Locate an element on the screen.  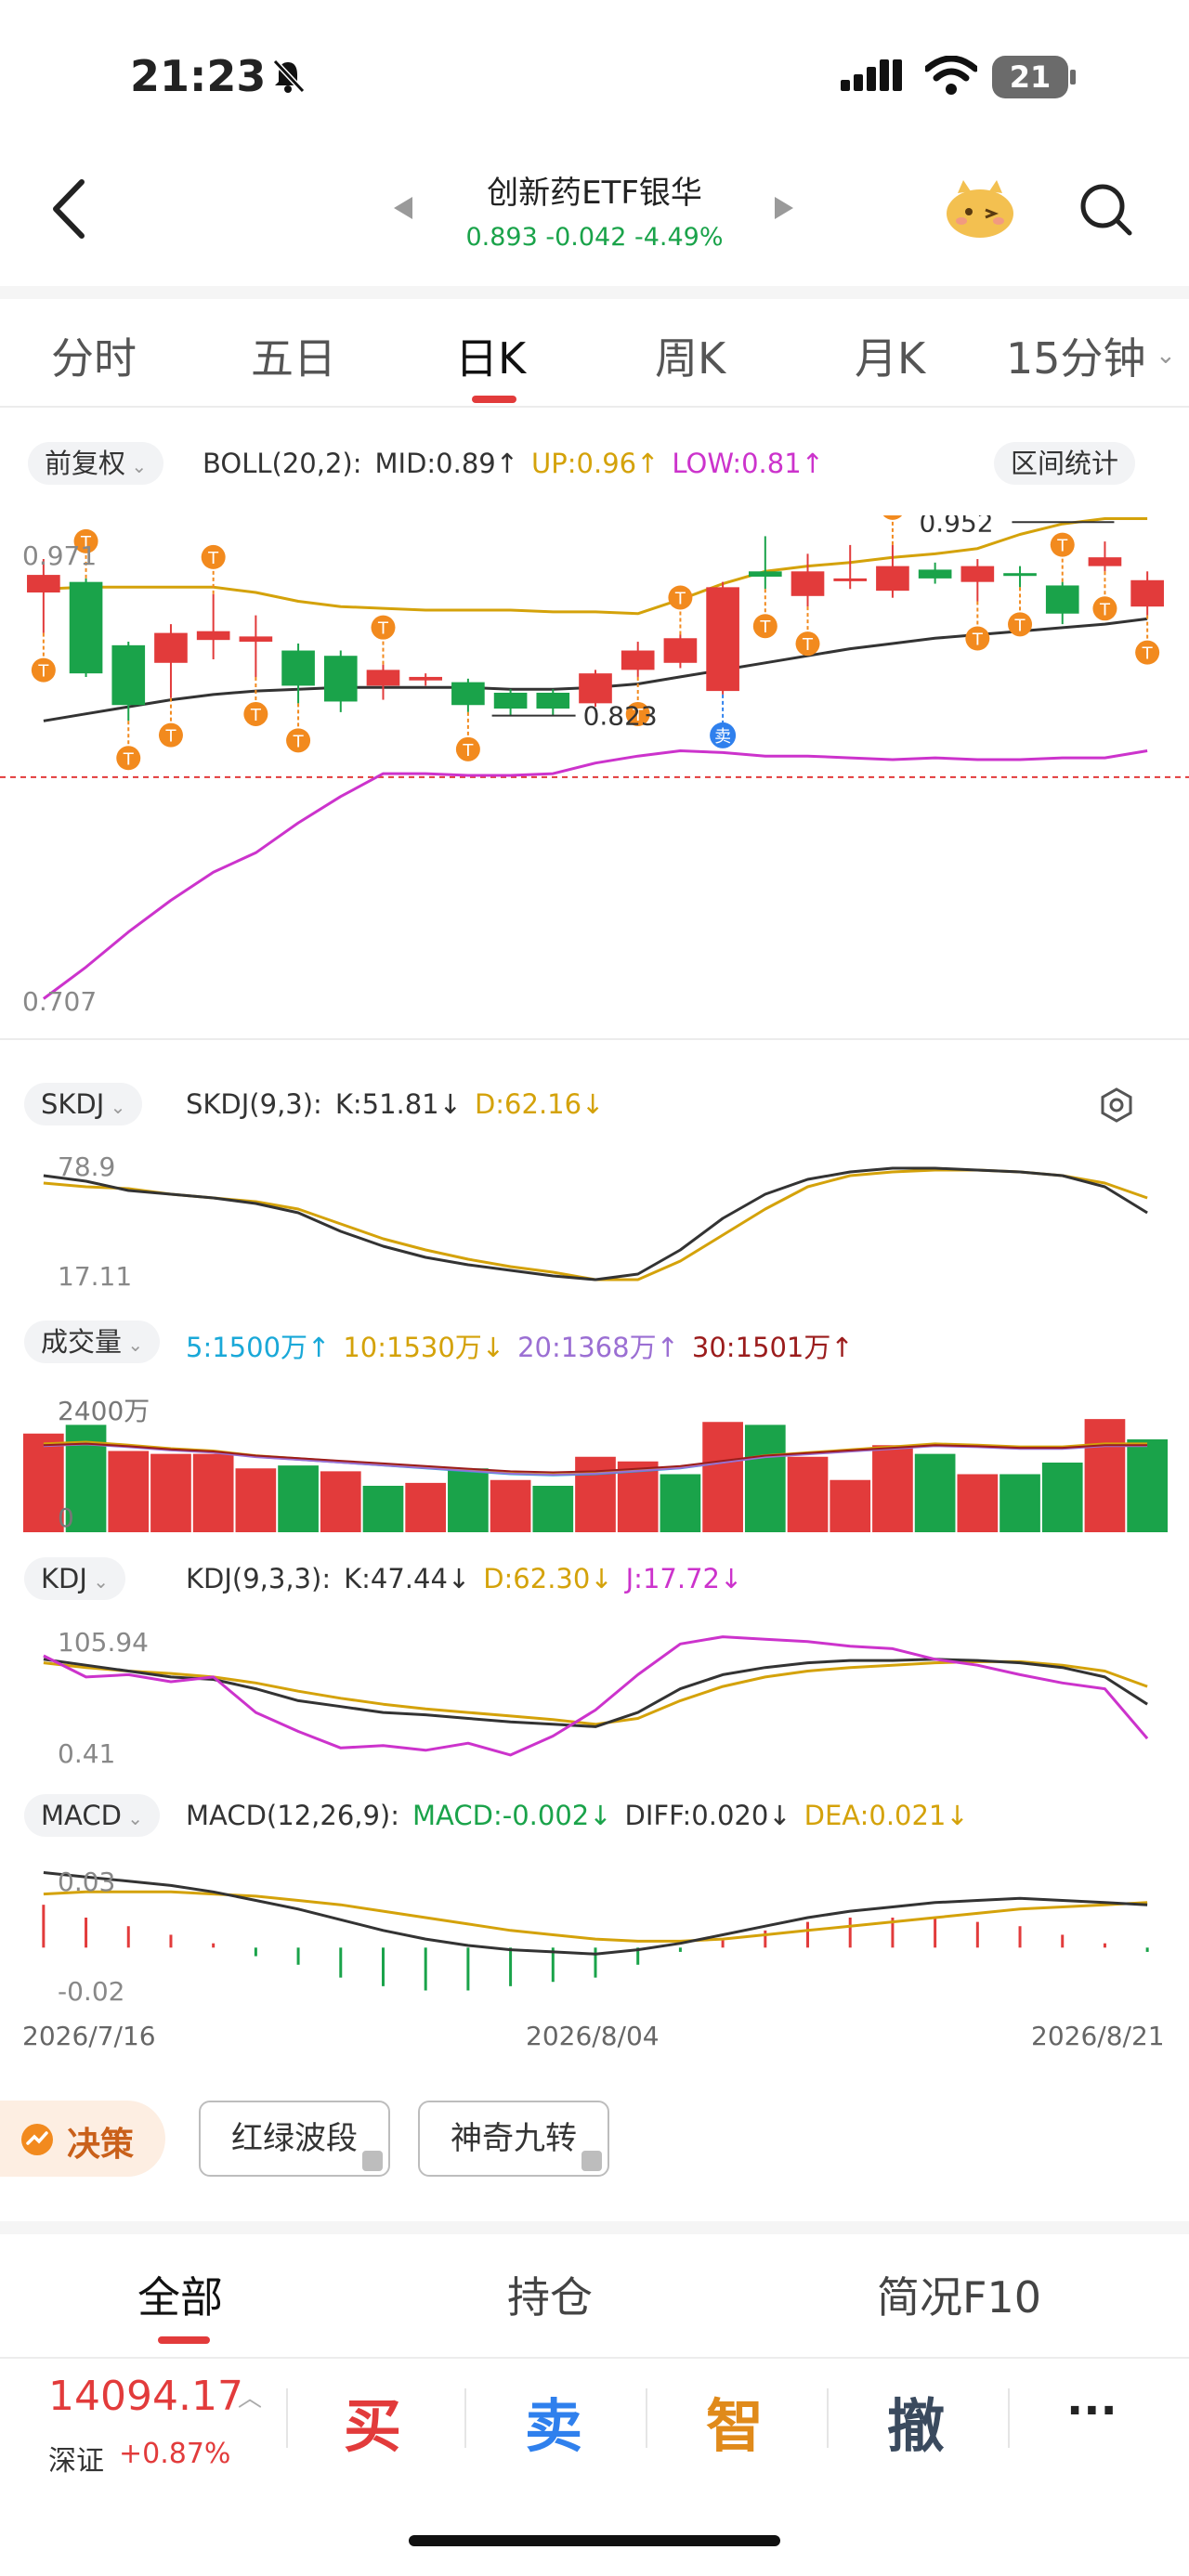
settings-hexagon-icon is located at coordinates (1116, 1105).